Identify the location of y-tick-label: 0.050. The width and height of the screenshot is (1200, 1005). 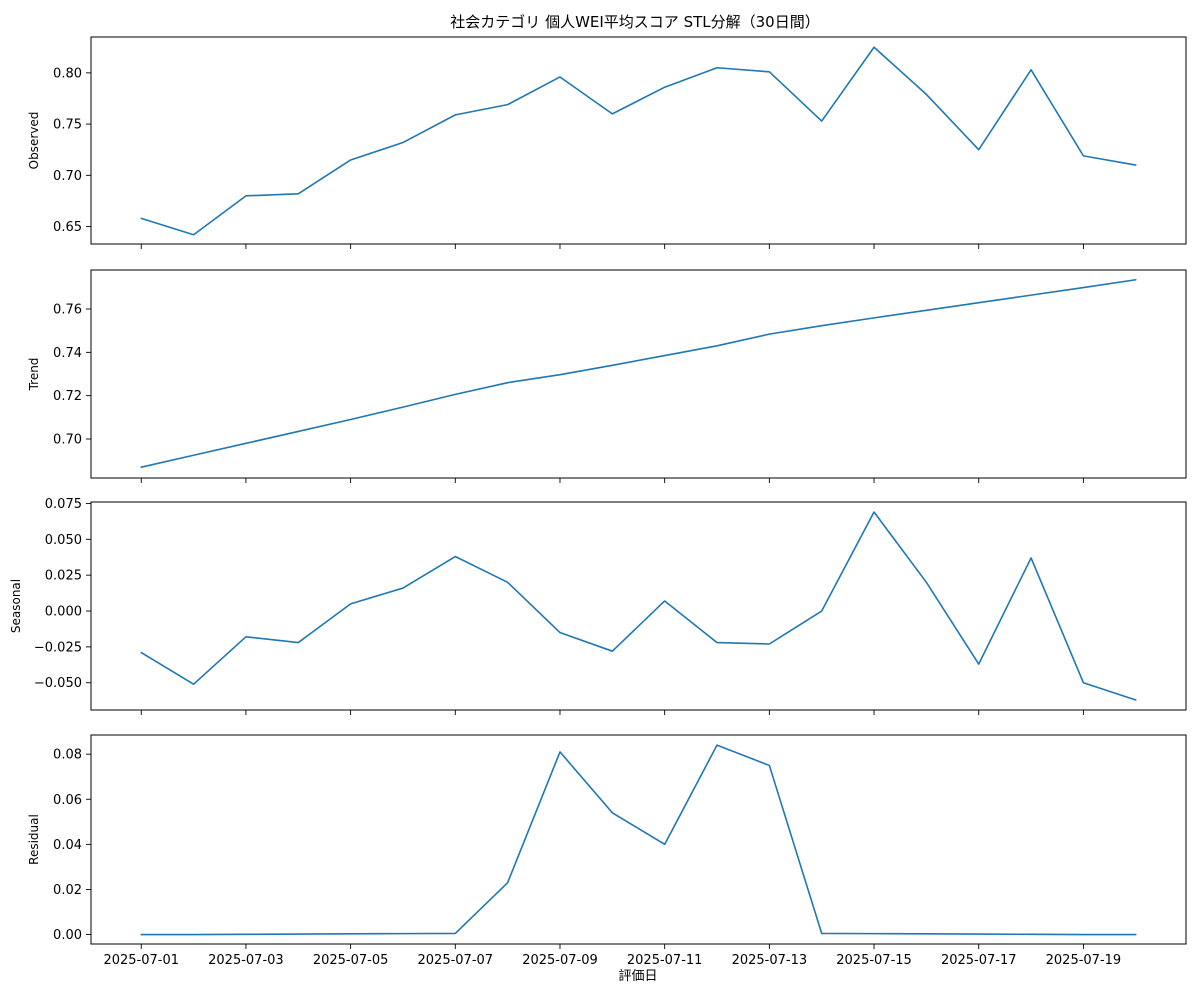
(63, 540).